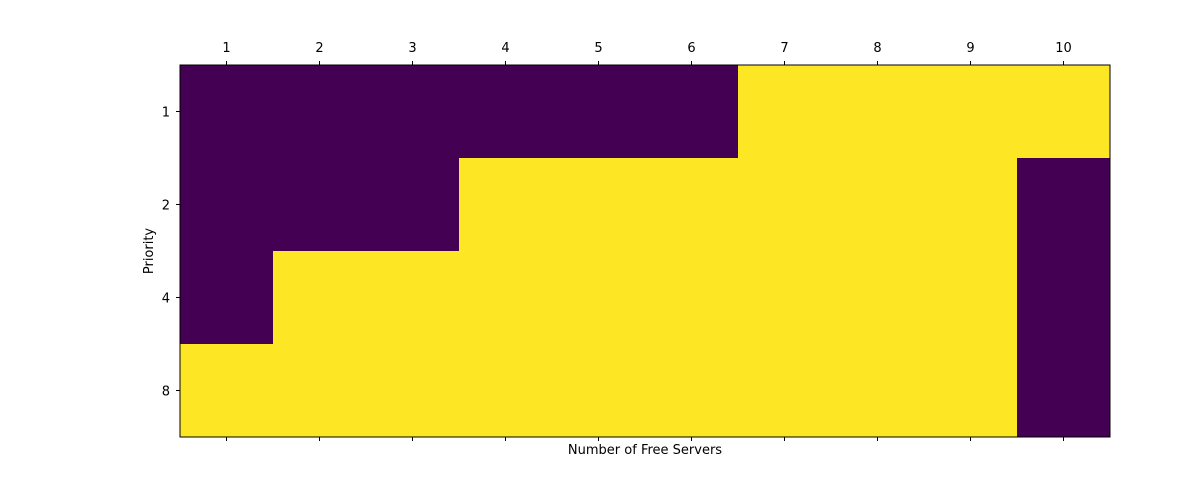 Image resolution: width=1199 pixels, height=480 pixels. Describe the element at coordinates (1064, 112) in the screenshot. I see `heatmap-cell-r1-c10` at that location.